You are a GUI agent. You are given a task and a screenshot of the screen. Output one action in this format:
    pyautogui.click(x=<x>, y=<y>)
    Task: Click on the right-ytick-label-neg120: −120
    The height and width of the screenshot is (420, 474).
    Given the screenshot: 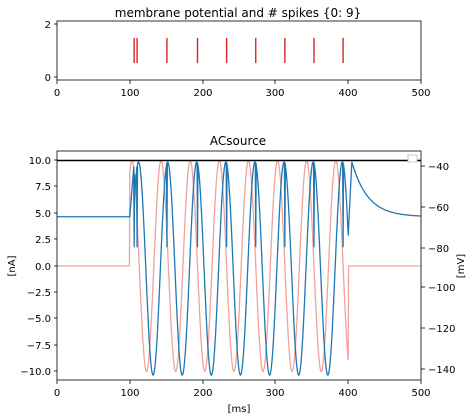 What is the action you would take?
    pyautogui.click(x=441, y=329)
    